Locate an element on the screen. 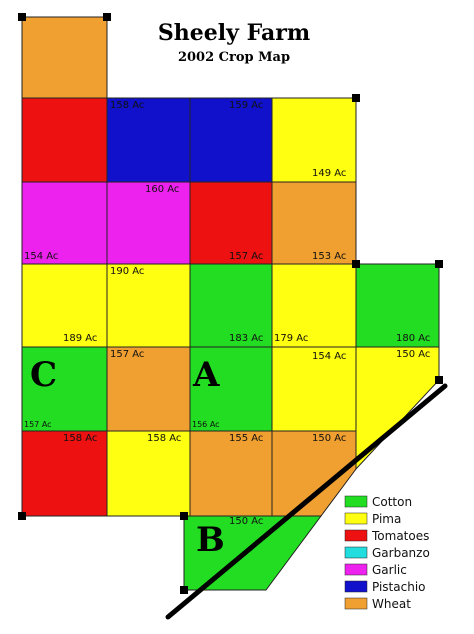 This screenshot has height=634, width=474. legend-label-tomatoes: Tomatoes is located at coordinates (400, 536).